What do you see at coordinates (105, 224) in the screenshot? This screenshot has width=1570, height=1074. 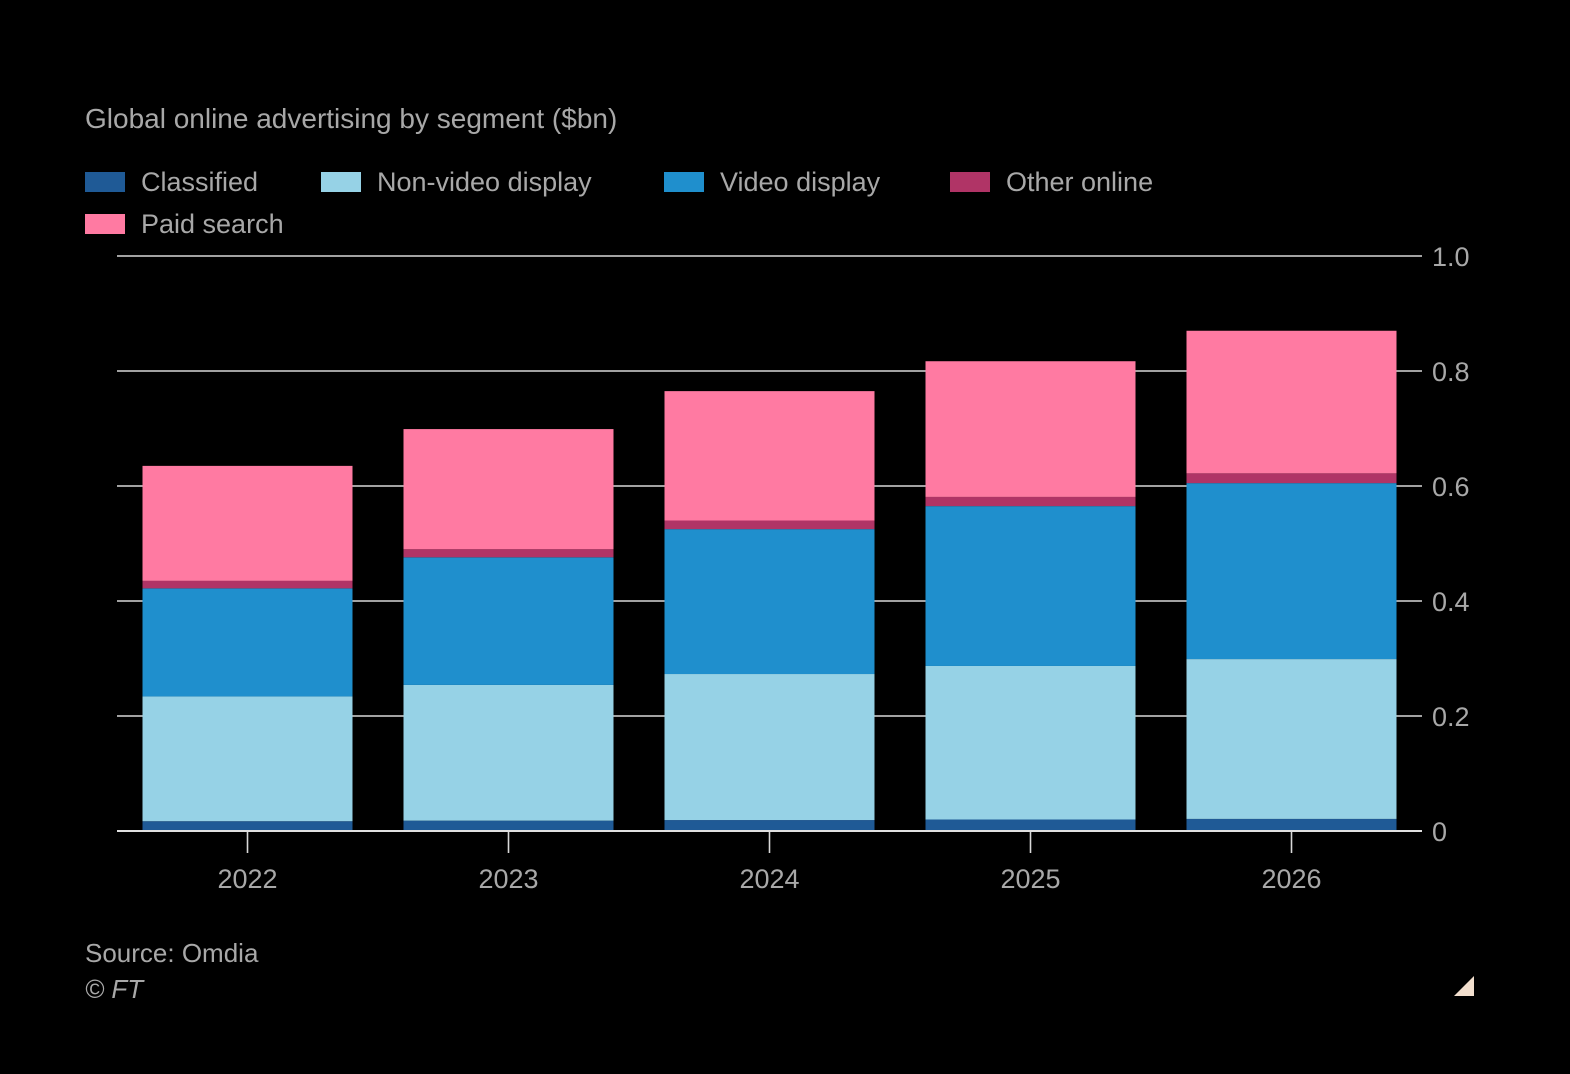 I see `legend-swatch-paid-search` at bounding box center [105, 224].